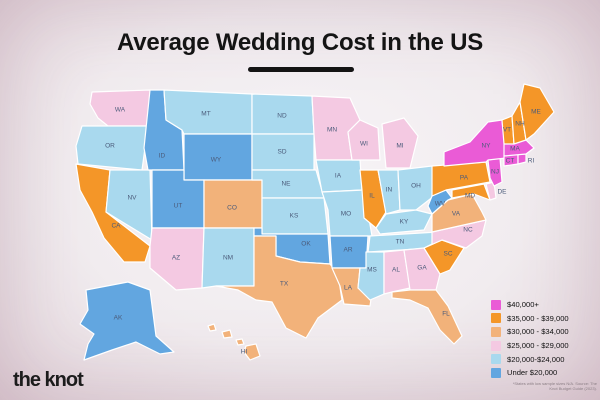  What do you see at coordinates (507, 130) in the screenshot?
I see `label-VT: VT` at bounding box center [507, 130].